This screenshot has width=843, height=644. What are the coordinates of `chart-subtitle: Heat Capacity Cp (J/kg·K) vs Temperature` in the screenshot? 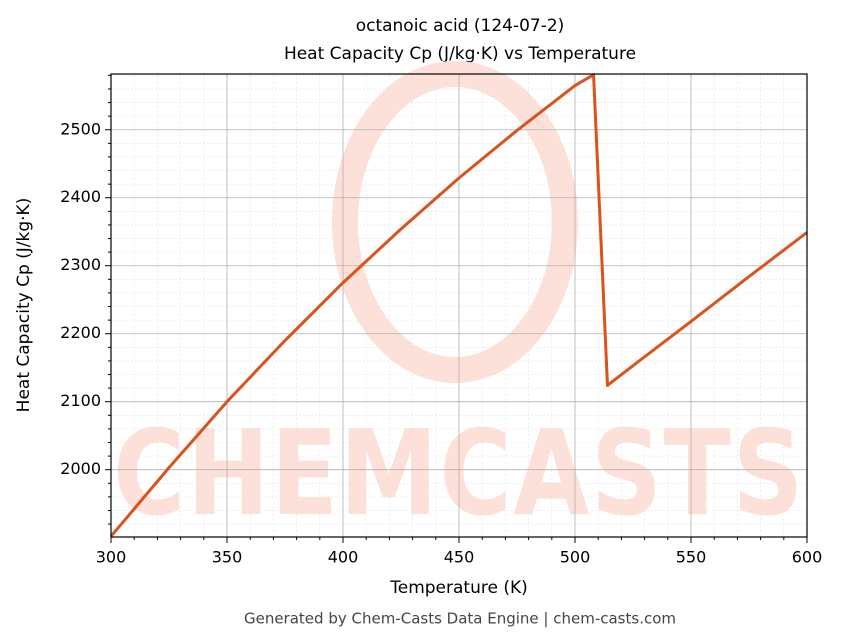 It's located at (460, 54).